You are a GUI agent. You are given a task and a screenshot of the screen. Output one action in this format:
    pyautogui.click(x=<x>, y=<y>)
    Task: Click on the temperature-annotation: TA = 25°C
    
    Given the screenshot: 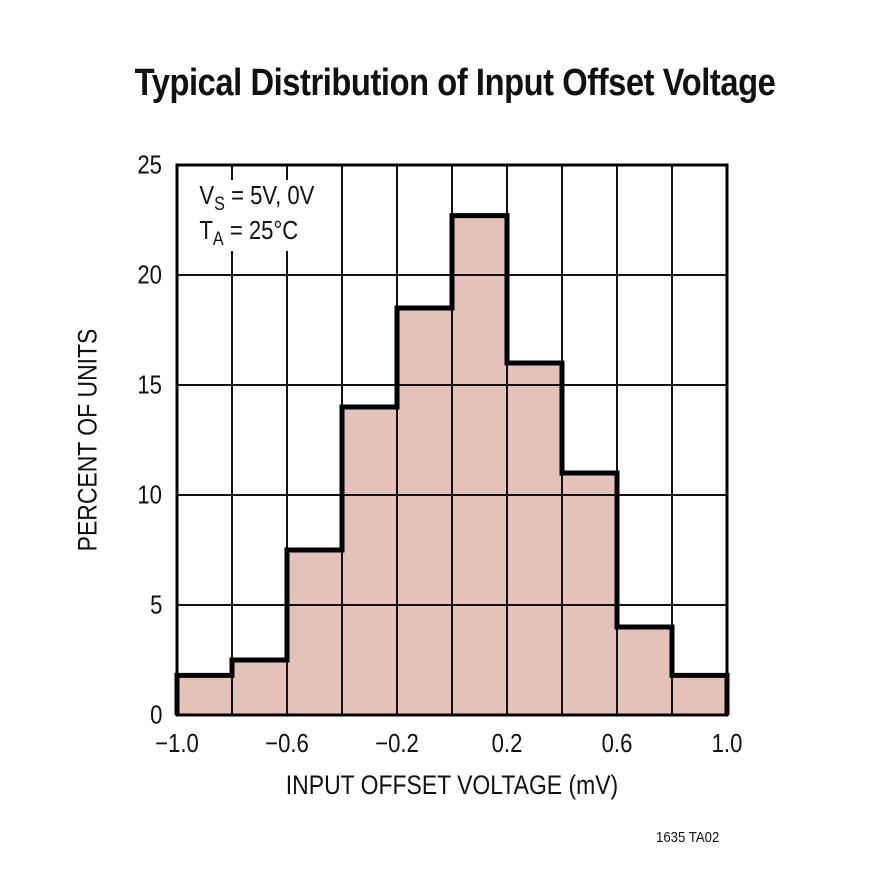 What is the action you would take?
    pyautogui.click(x=249, y=233)
    